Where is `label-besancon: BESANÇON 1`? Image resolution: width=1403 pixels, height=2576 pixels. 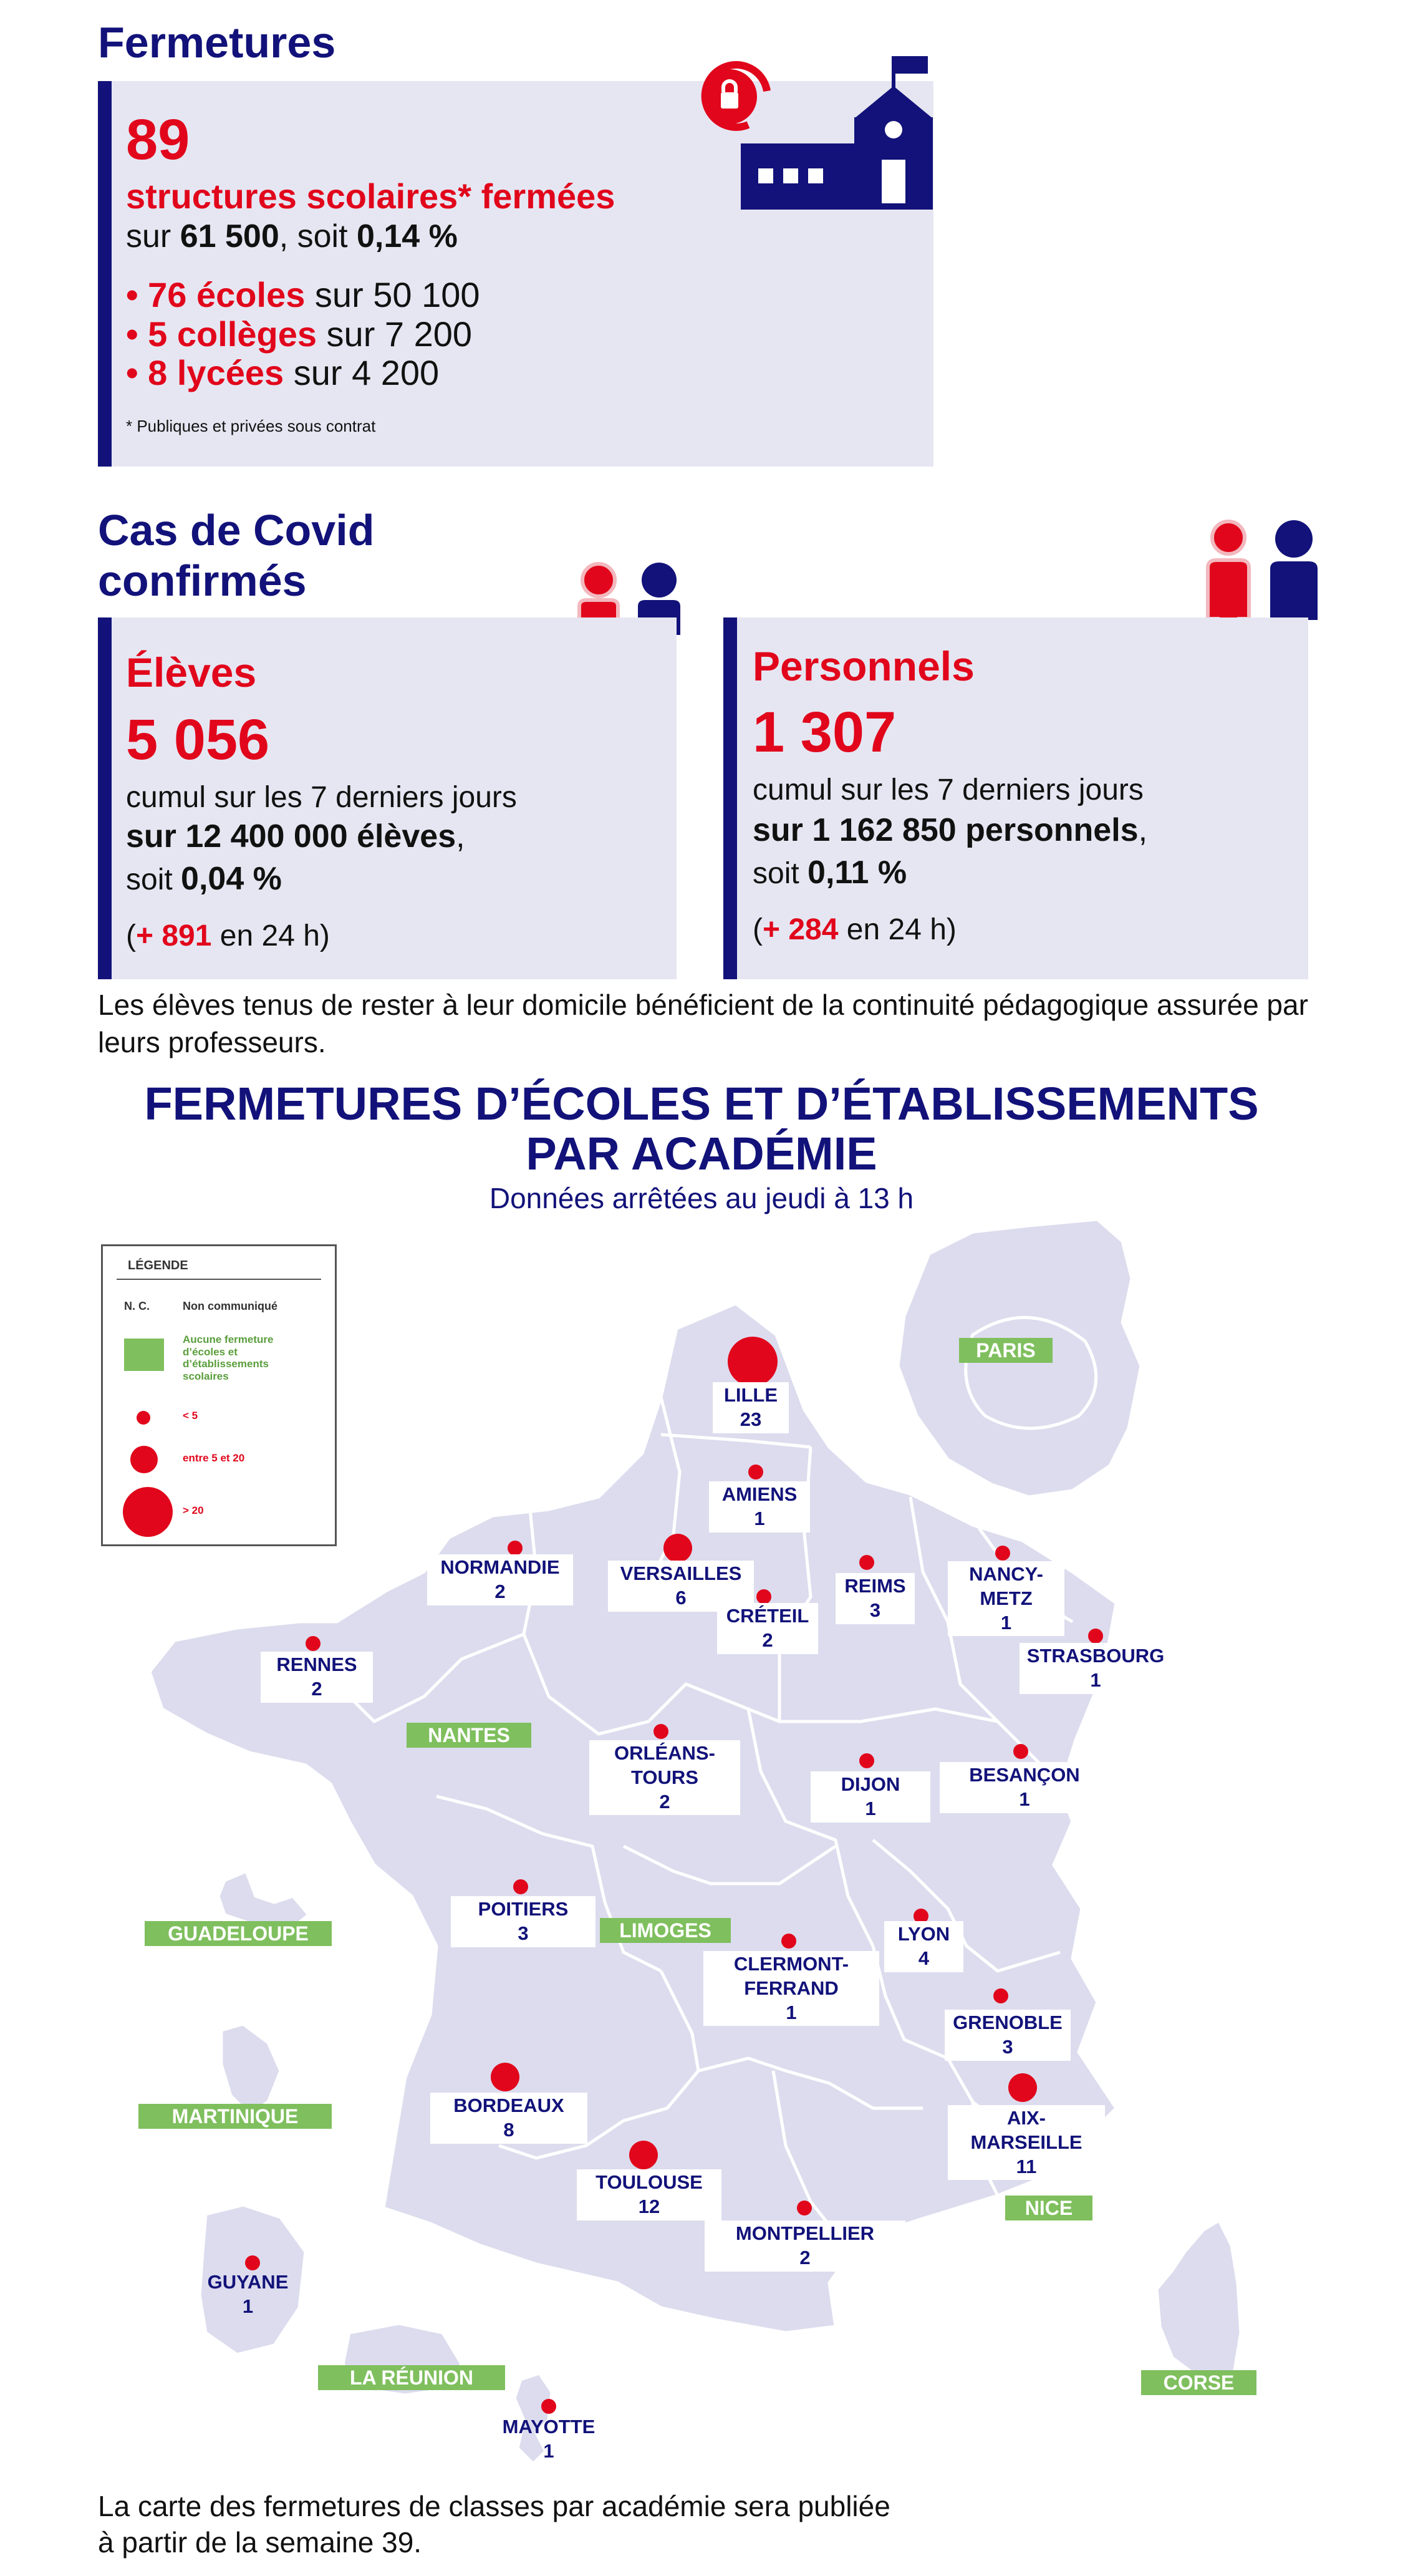 label-besancon: BESANÇON 1 is located at coordinates (1024, 1787).